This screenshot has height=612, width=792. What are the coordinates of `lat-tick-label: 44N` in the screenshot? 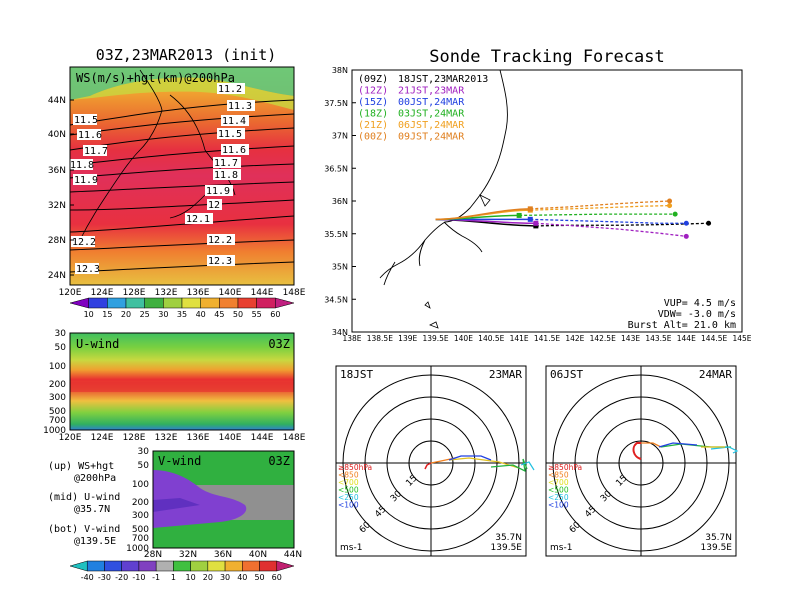 It's located at (293, 555).